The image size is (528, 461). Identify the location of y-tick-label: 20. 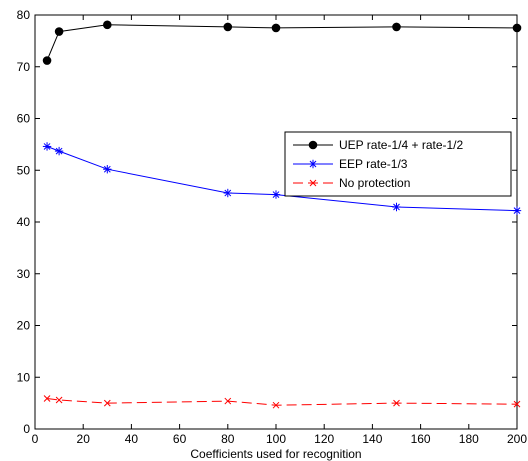
(24, 326).